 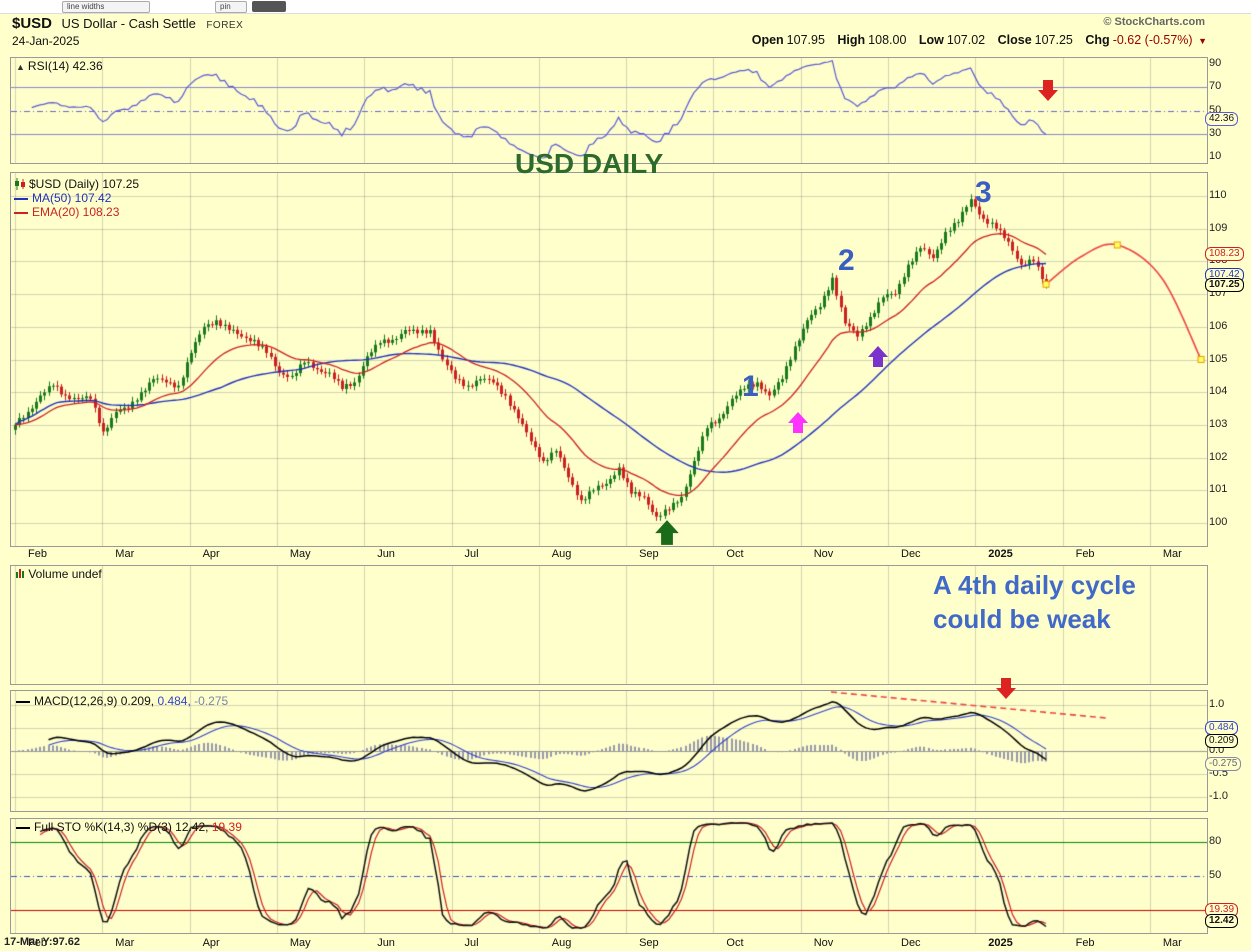 I want to click on stochastics-canvas, so click(x=609, y=876).